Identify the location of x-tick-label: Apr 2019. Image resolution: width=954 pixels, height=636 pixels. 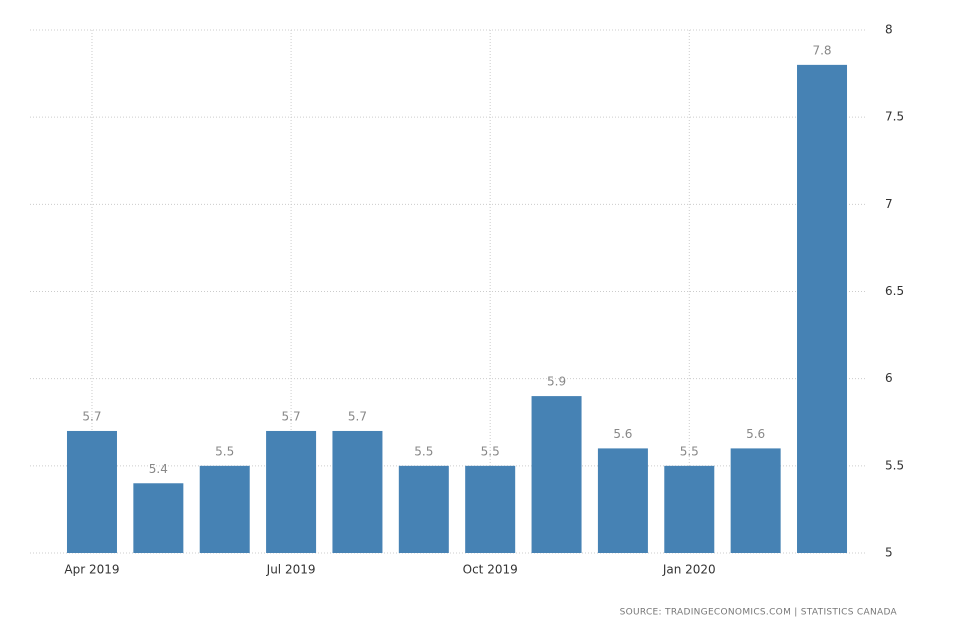
(91, 570).